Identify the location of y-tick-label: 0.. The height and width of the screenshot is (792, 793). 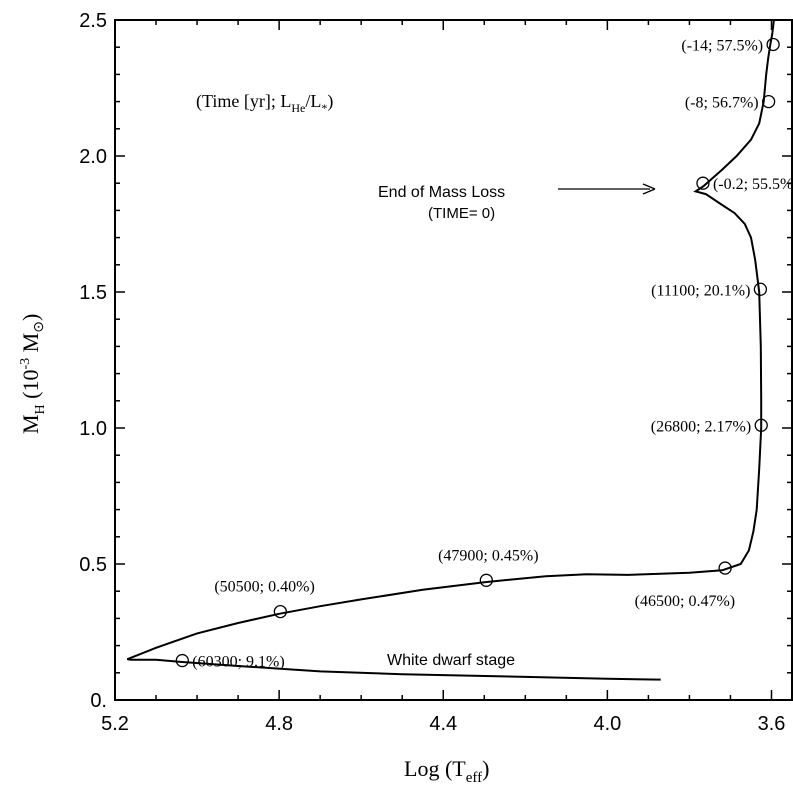
(98, 701).